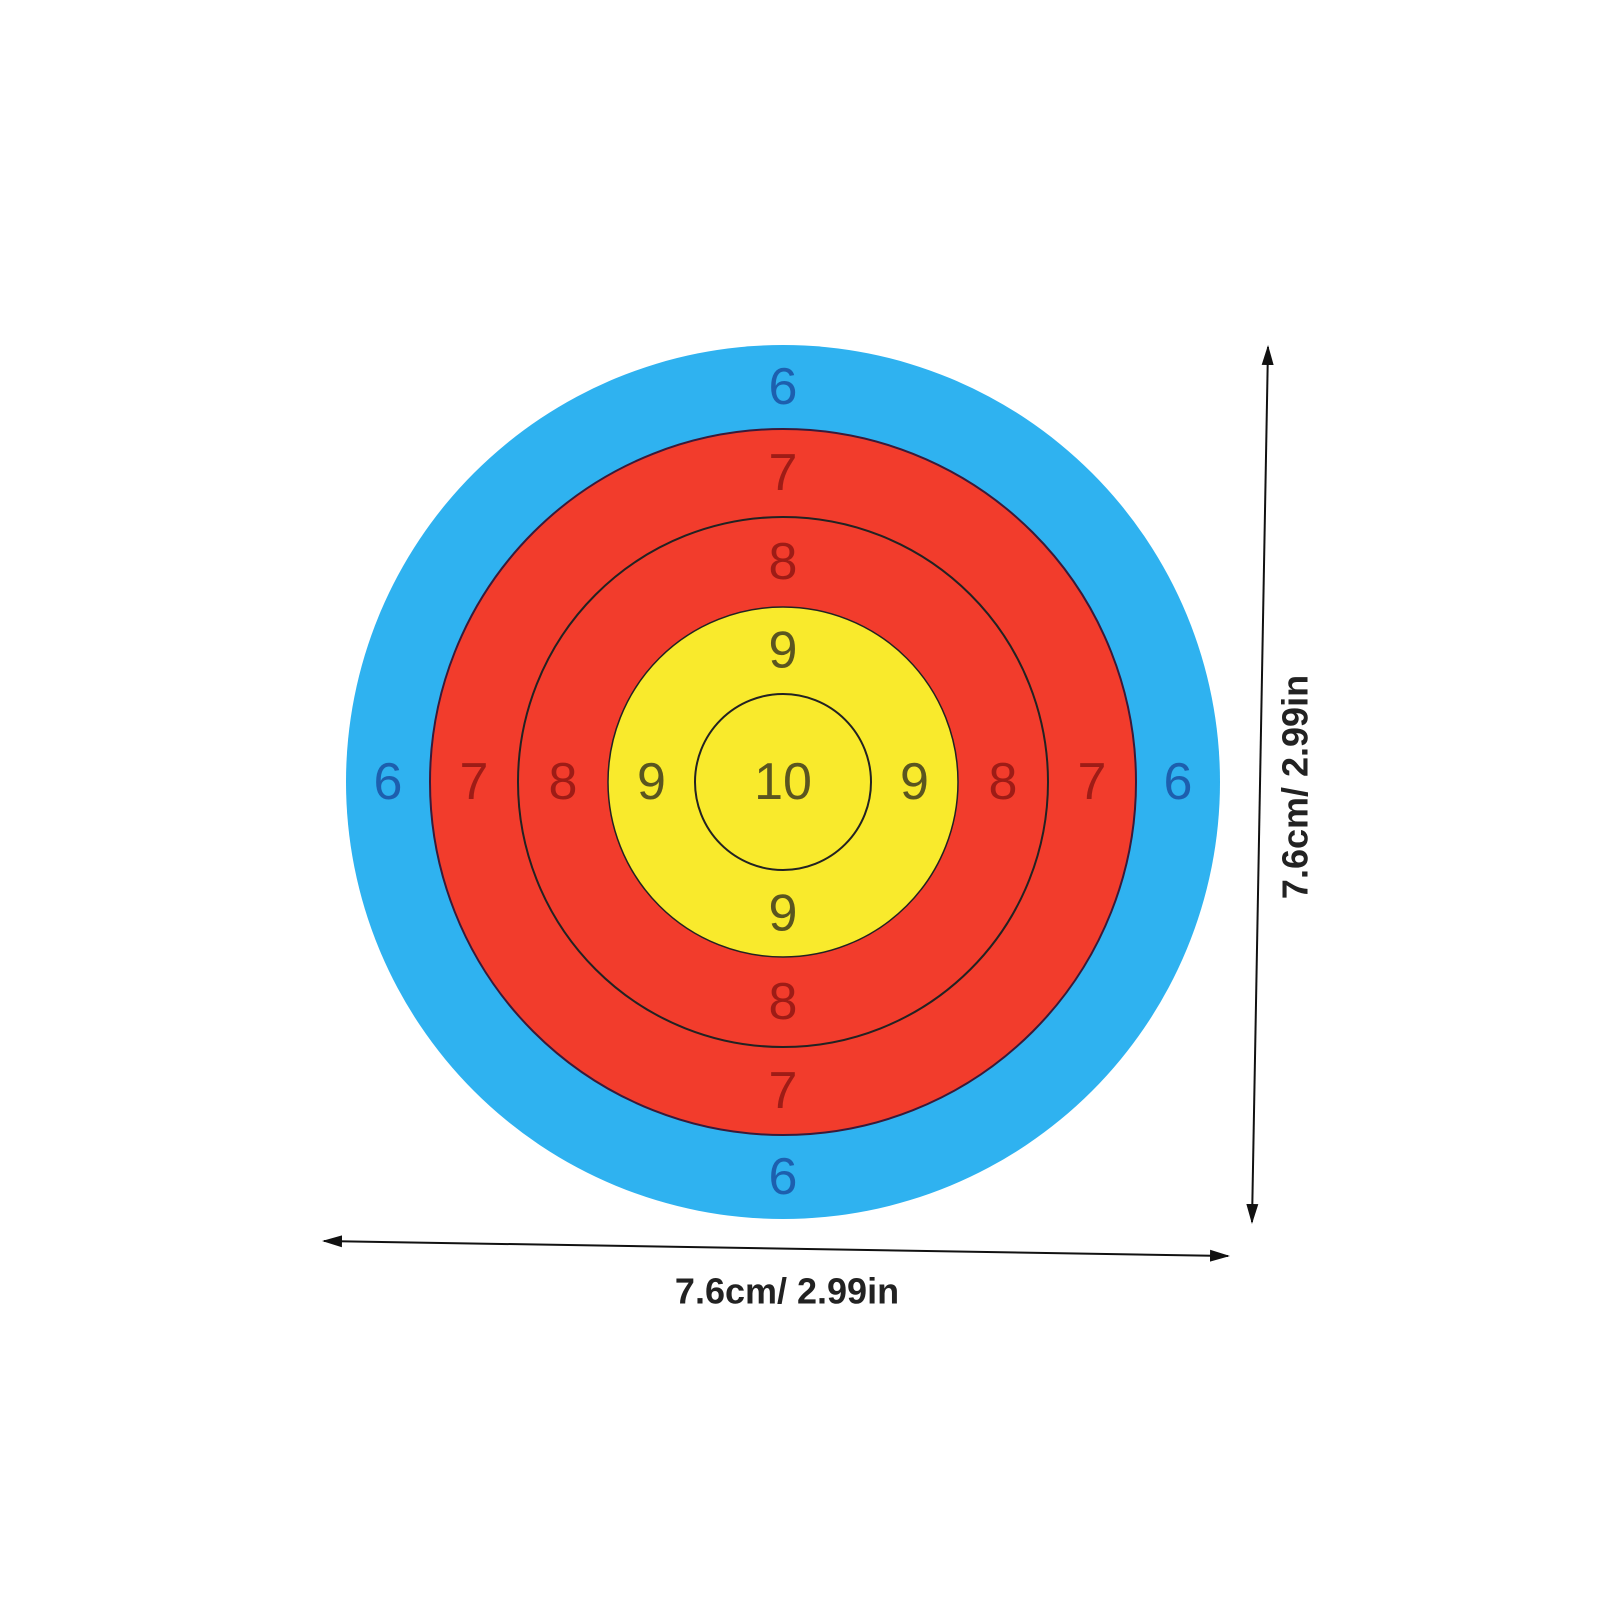 The width and height of the screenshot is (1599, 1599). I want to click on height-label: 7.6cm/ 2.99in, so click(1295, 787).